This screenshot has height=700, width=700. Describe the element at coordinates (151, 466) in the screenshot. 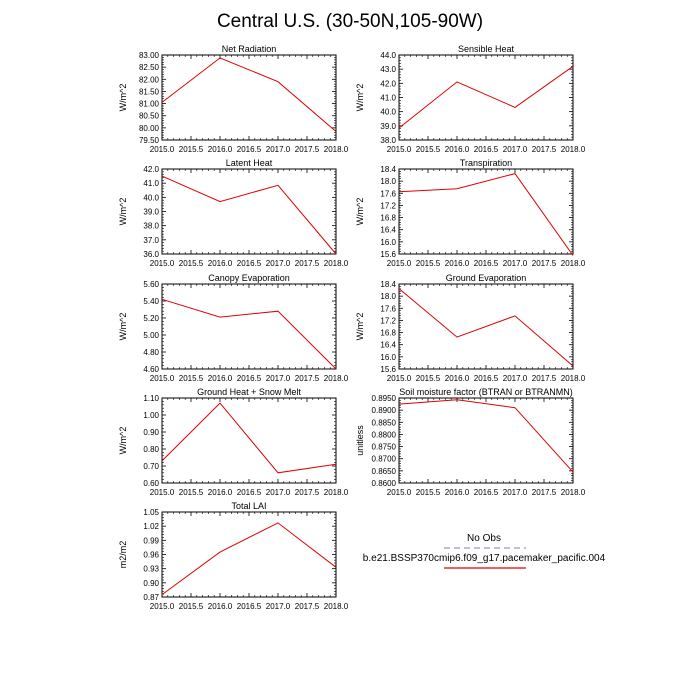

I see `y-tick-label: 0.70` at that location.